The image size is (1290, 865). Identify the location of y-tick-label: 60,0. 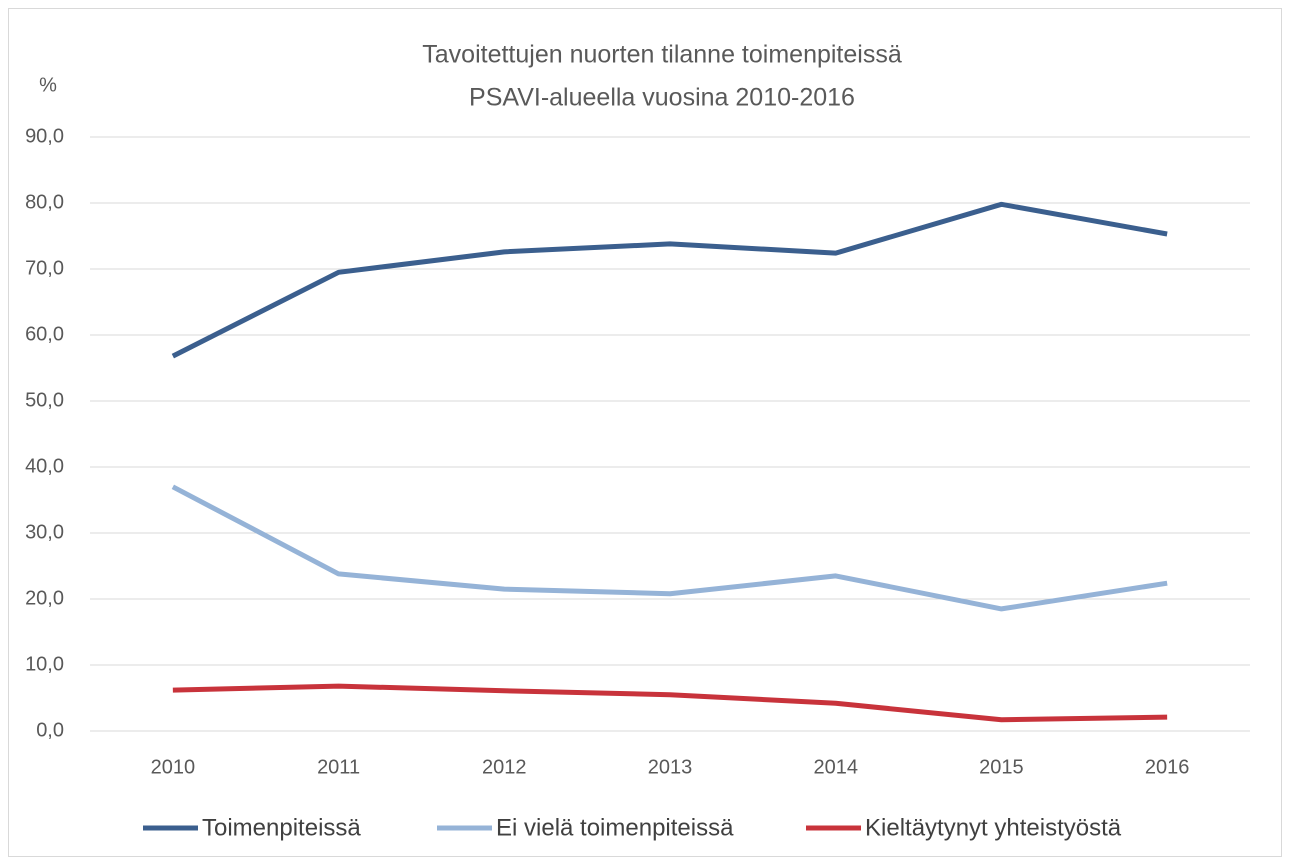
(44, 334).